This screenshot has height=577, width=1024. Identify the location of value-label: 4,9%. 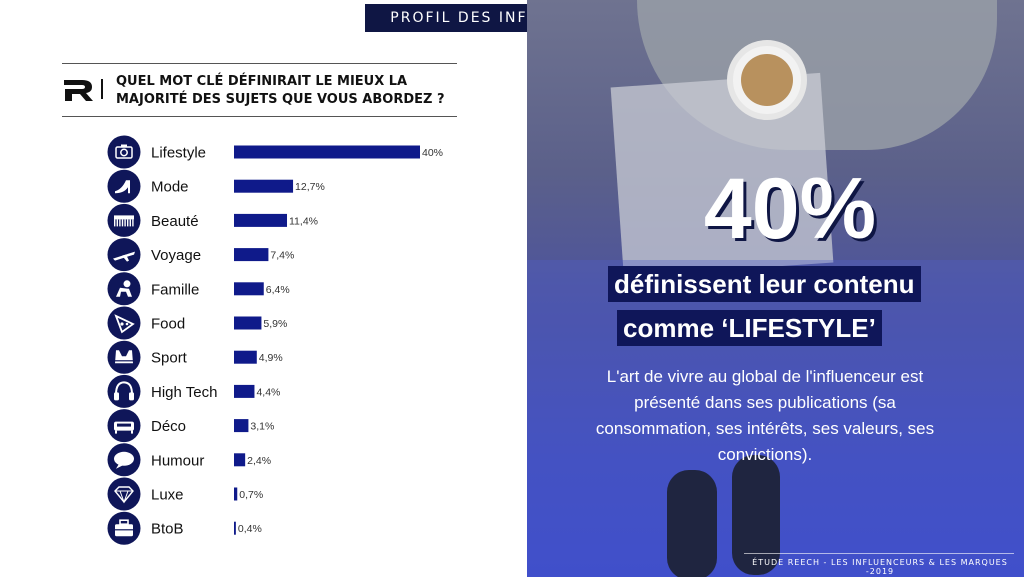
(271, 358).